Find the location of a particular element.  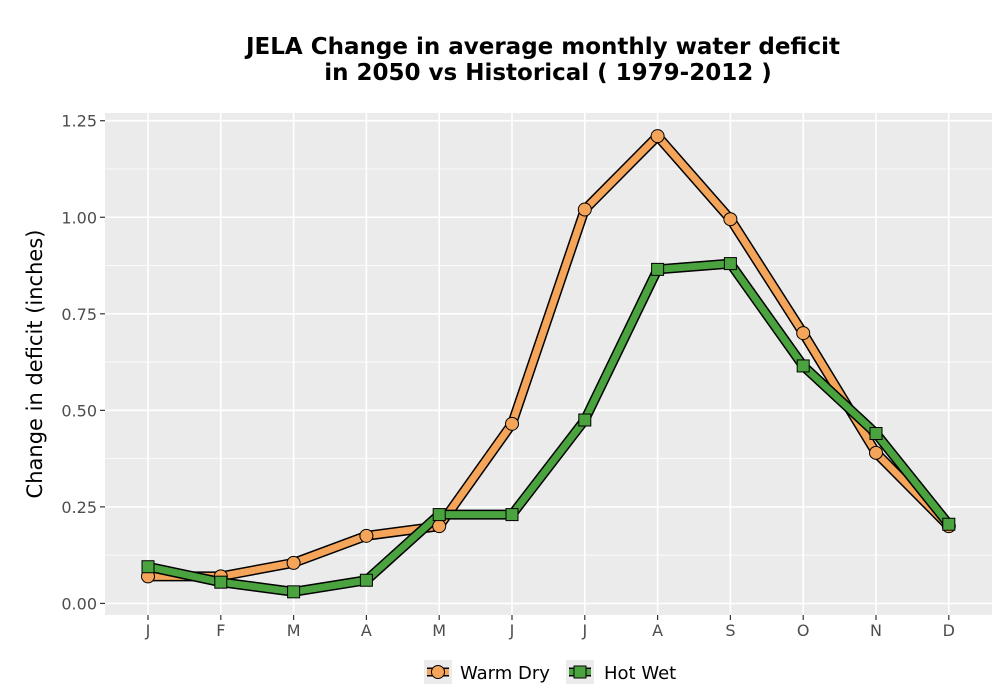

y-axis: 0.00 0.25 0.50 0.75 1.00 1.25 is located at coordinates (83, 362).